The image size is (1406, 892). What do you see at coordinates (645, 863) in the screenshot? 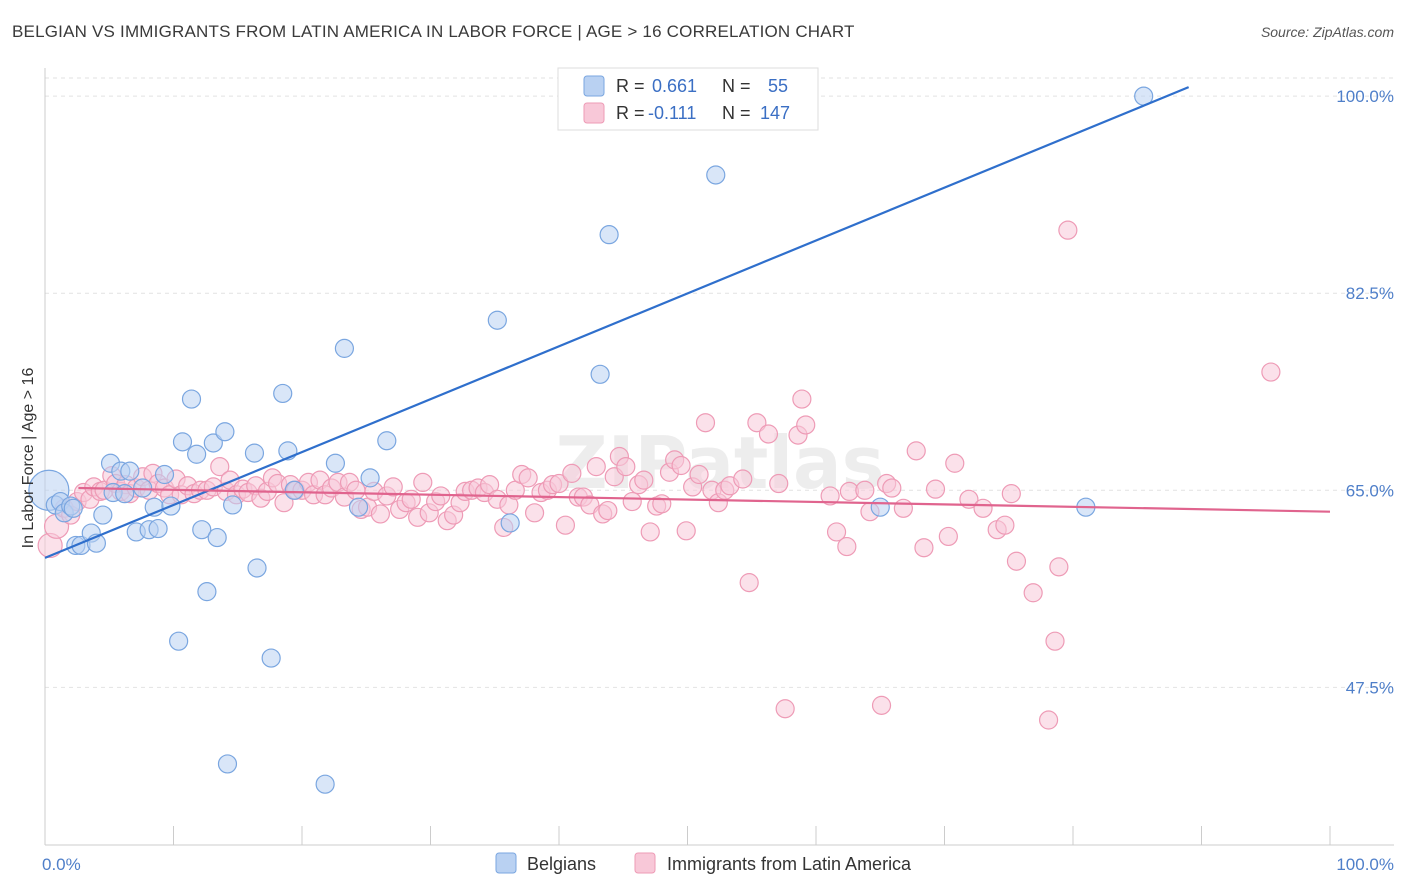
I see `legend-swatch-latin-america` at bounding box center [645, 863].